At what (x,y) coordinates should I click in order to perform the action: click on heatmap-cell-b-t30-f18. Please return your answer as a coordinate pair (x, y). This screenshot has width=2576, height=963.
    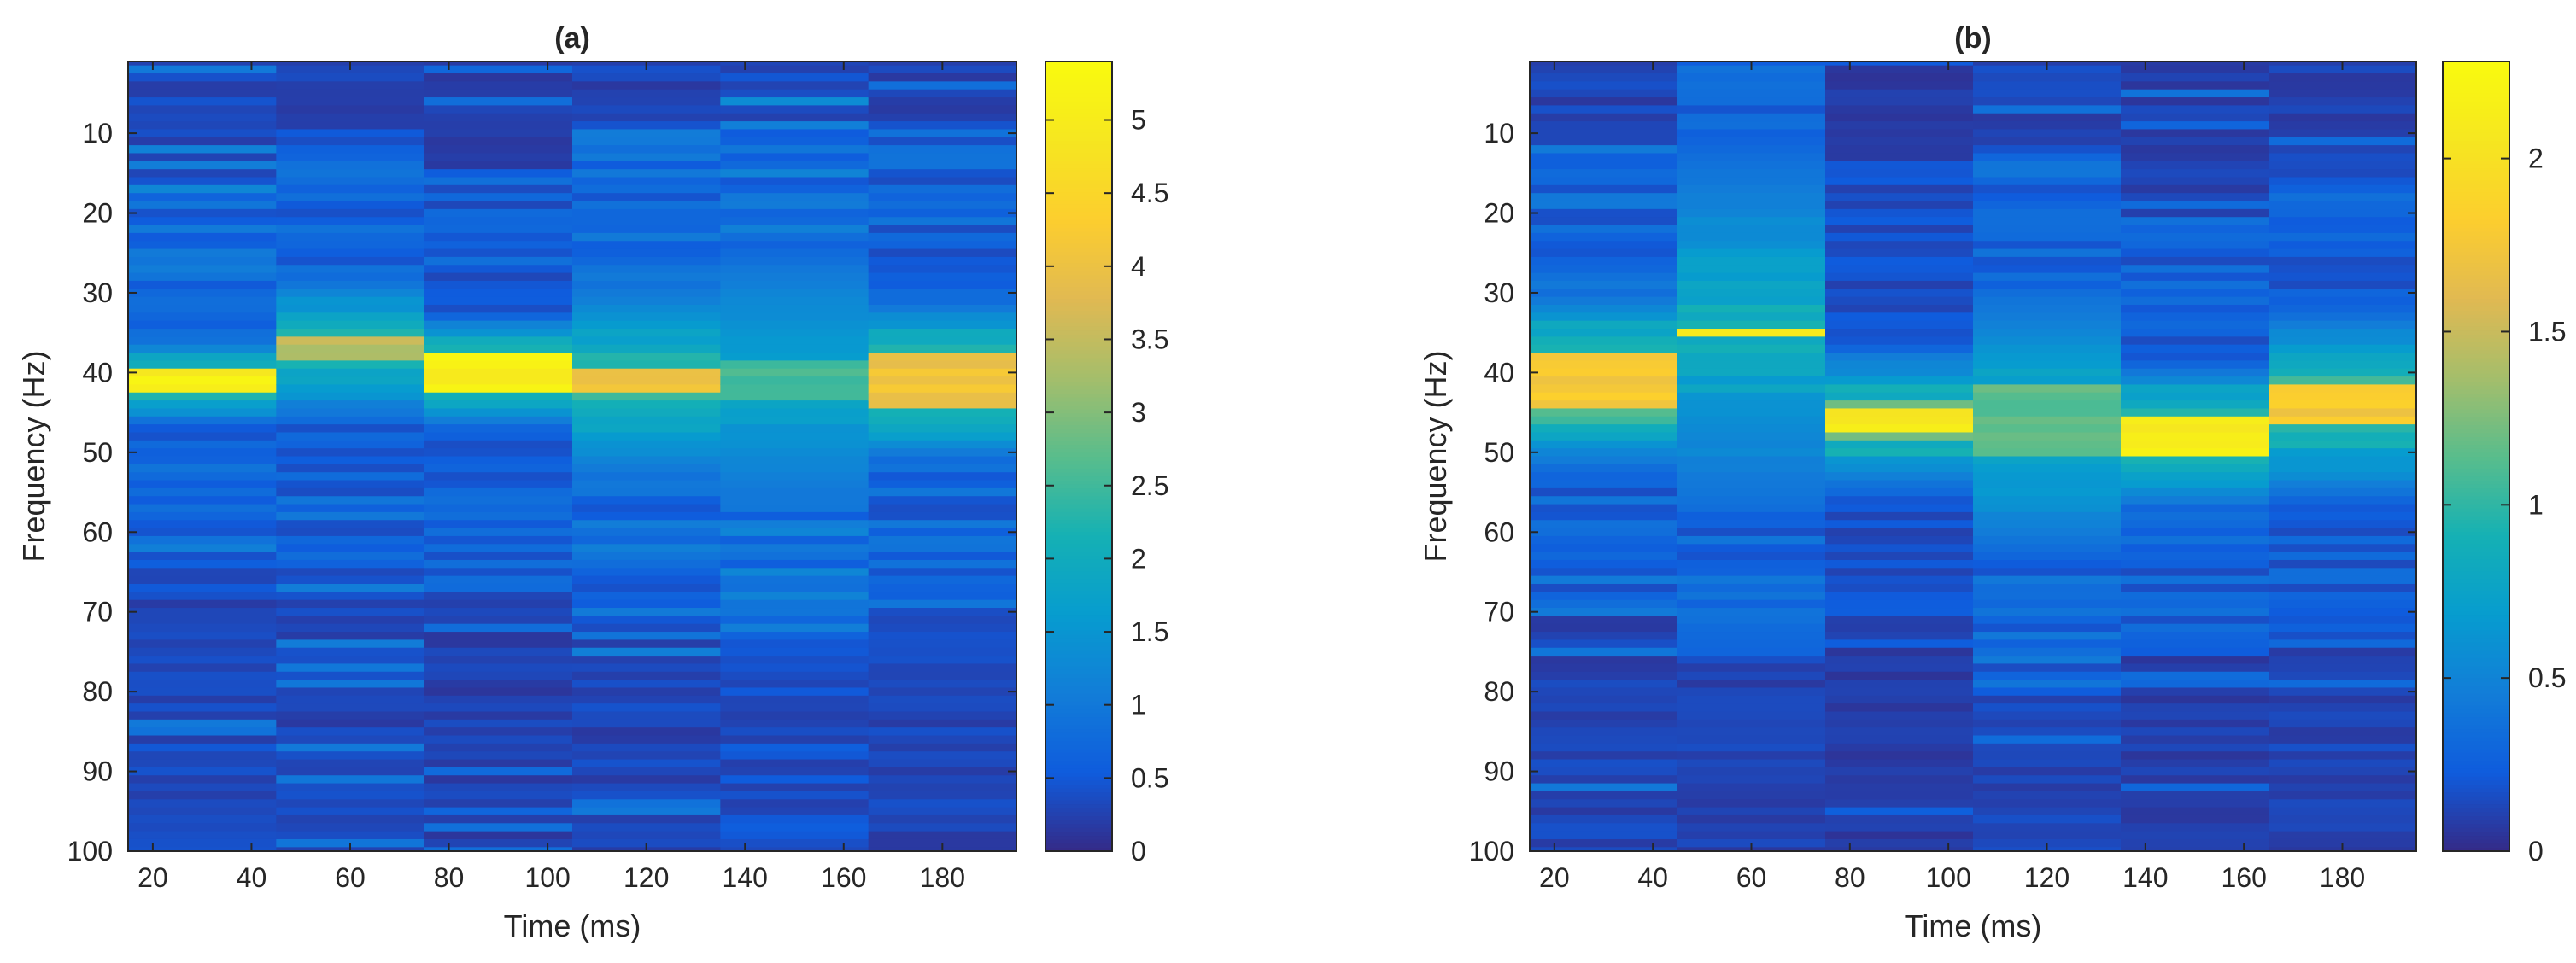
    Looking at the image, I should click on (1604, 197).